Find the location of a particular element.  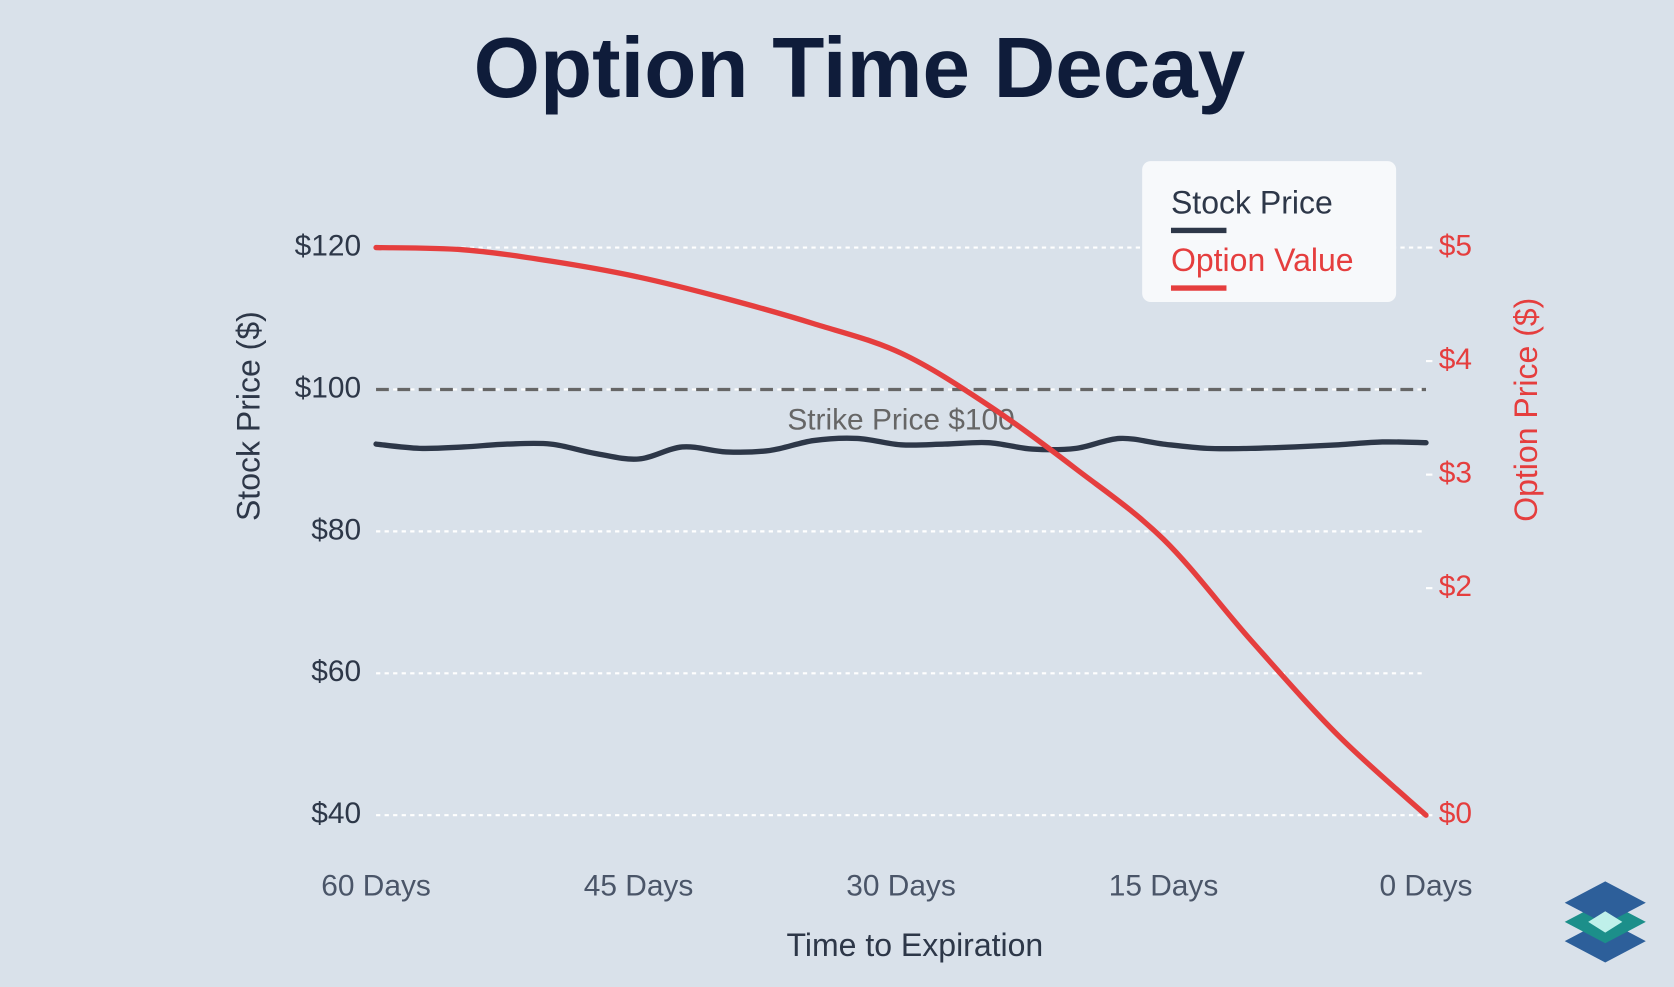

y-tick-label: $100 is located at coordinates (328, 387).